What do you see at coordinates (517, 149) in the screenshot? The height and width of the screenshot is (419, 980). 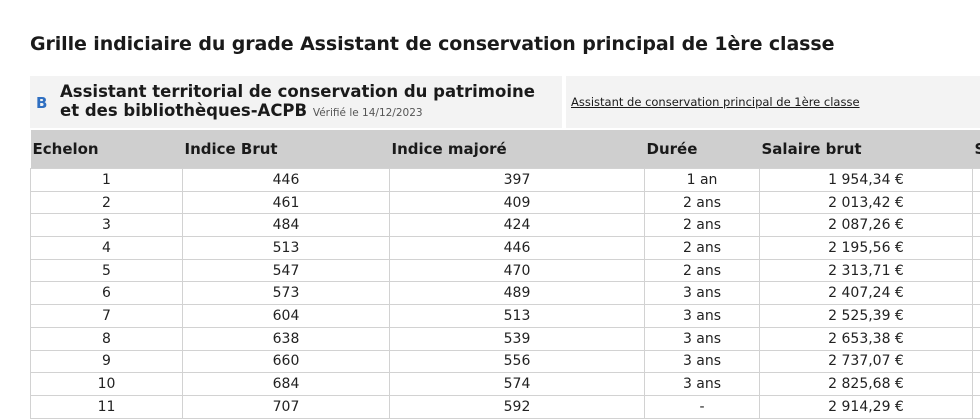 I see `column-header-indice-majore: Indice majoré` at bounding box center [517, 149].